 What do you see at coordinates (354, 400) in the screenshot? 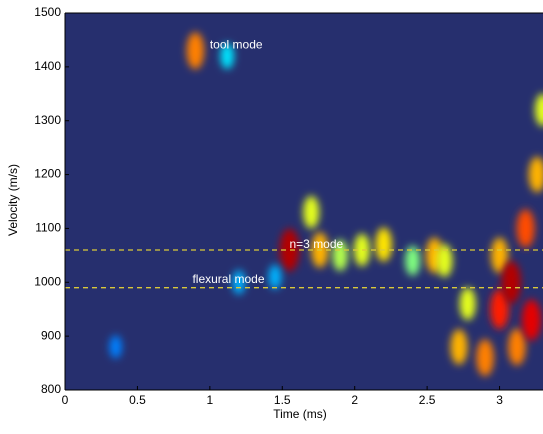
I see `x-tick-label: 2` at bounding box center [354, 400].